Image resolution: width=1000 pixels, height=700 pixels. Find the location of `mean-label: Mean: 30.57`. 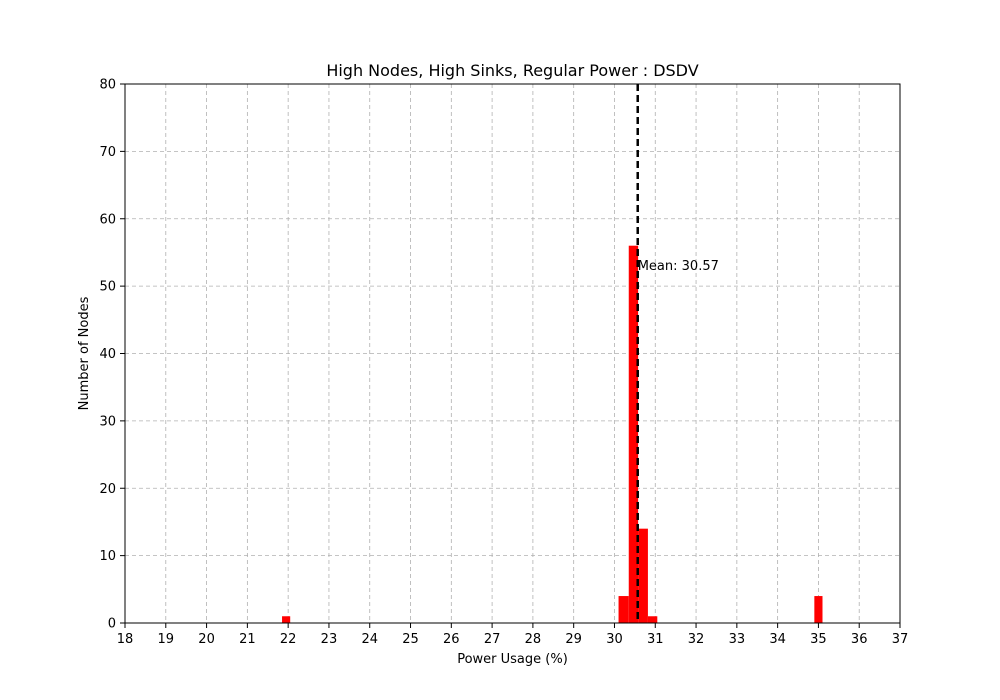

mean-label: Mean: 30.57 is located at coordinates (678, 266).